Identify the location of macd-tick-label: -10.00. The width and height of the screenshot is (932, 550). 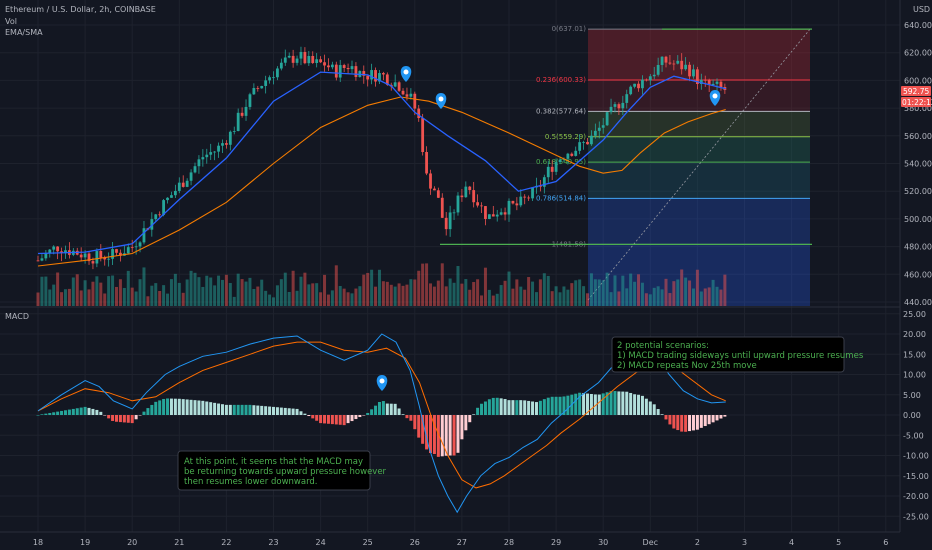
(916, 456).